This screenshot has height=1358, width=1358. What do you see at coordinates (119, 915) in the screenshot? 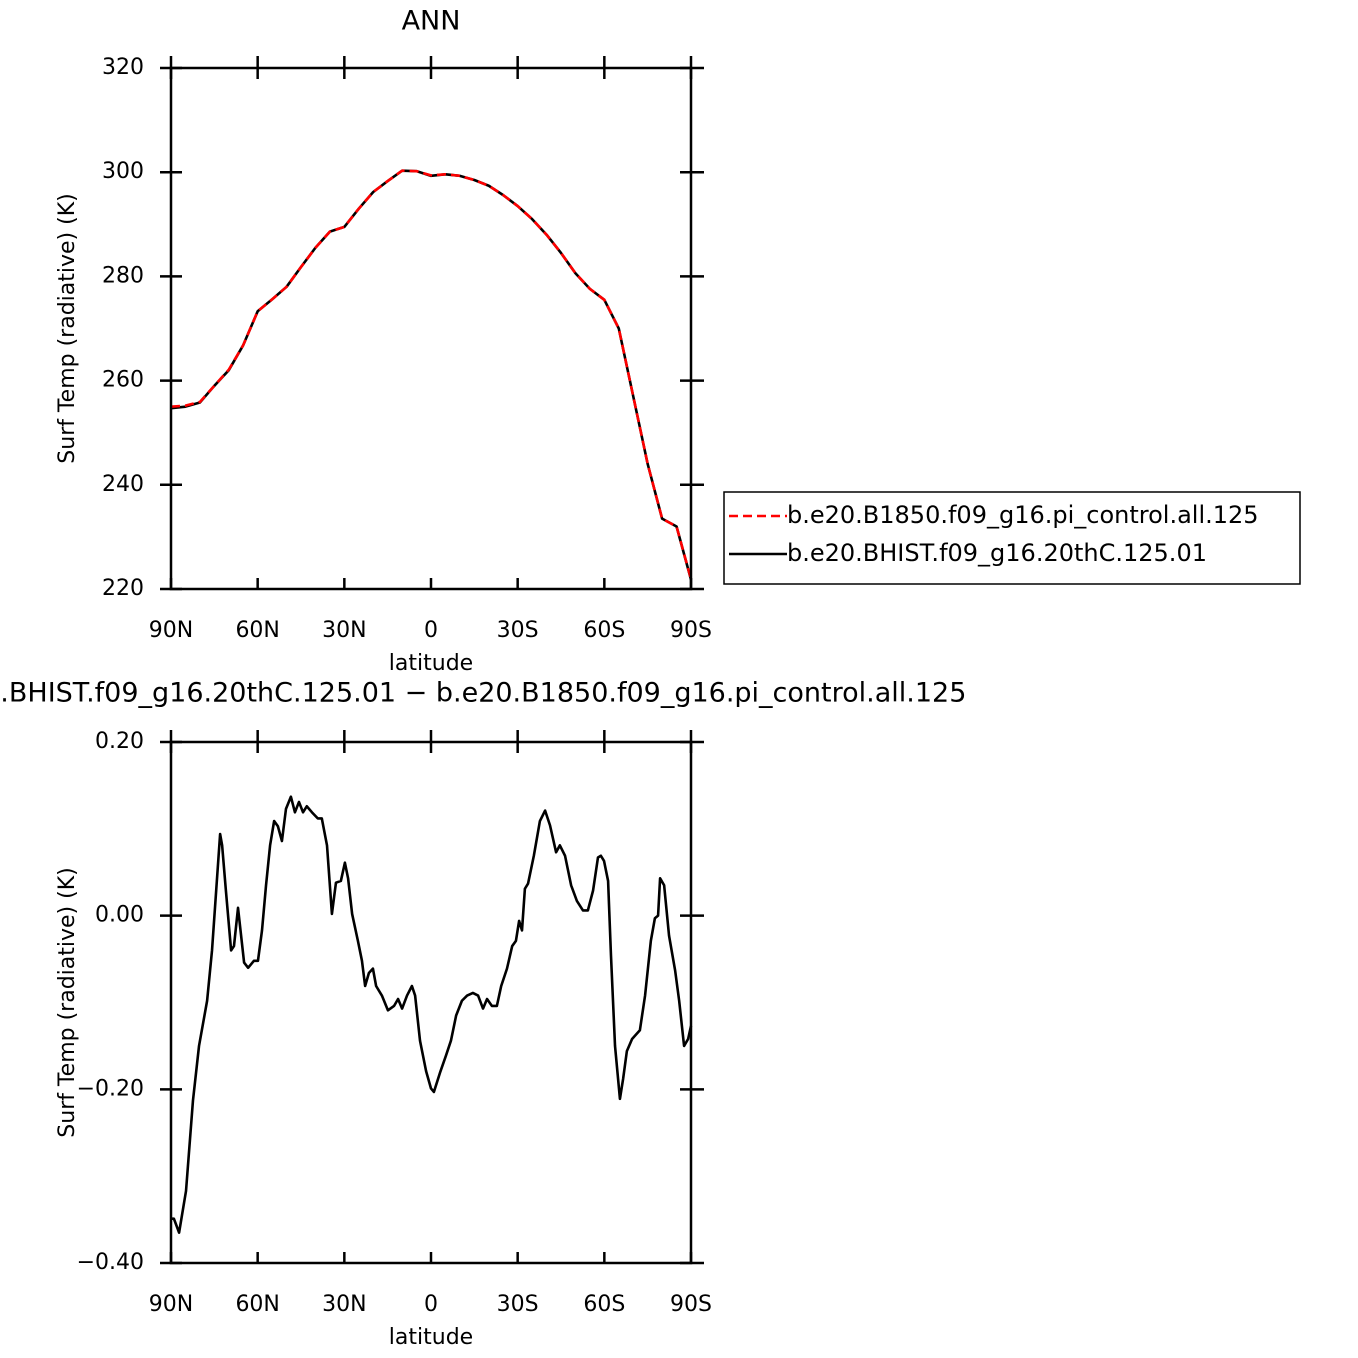
I see `y-tick-label: 0.00` at bounding box center [119, 915].